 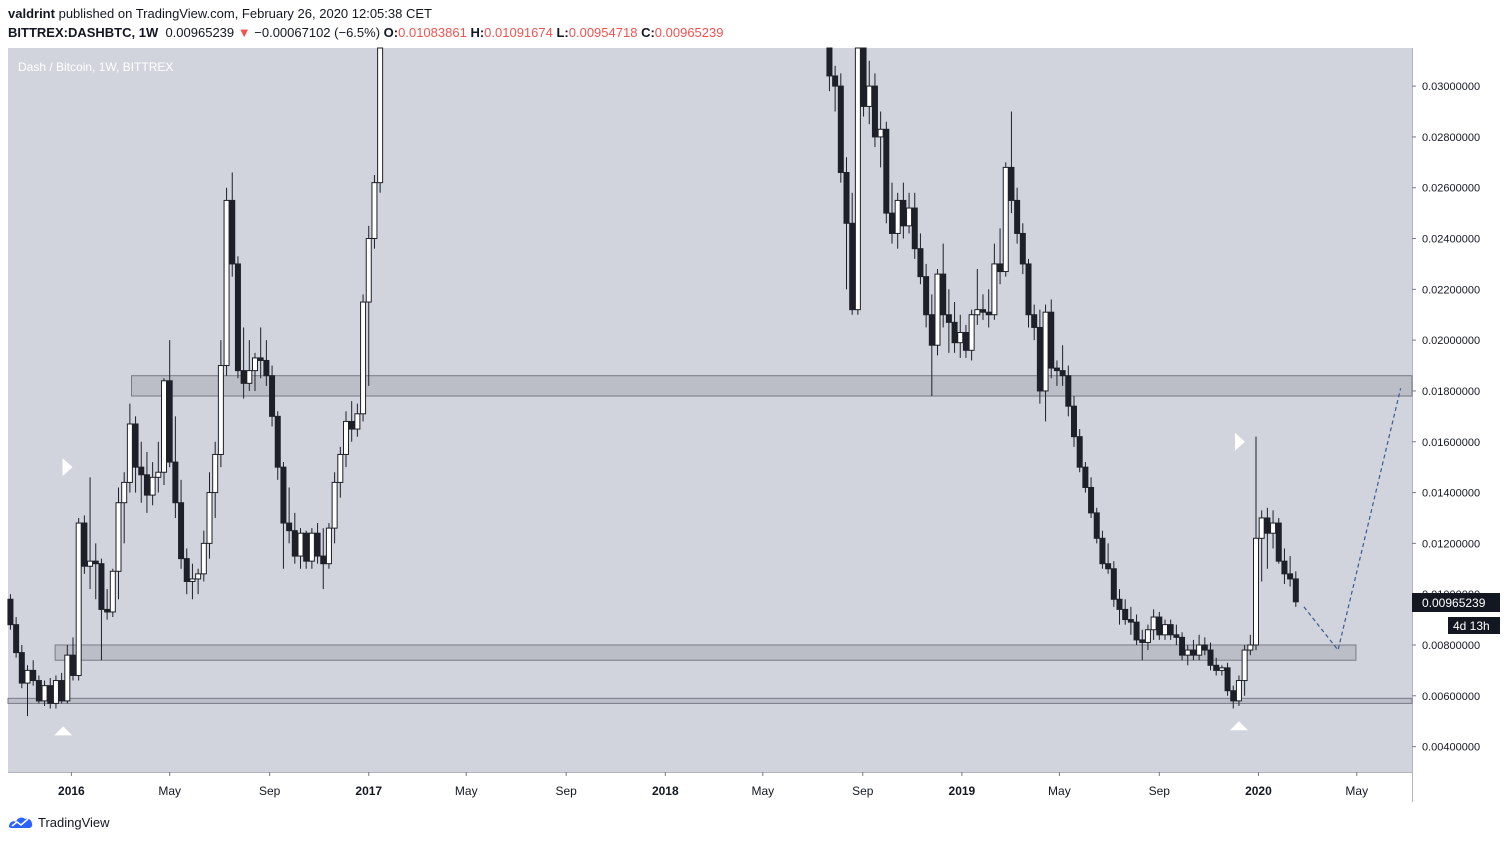 I want to click on high-label: H:, so click(x=477, y=32).